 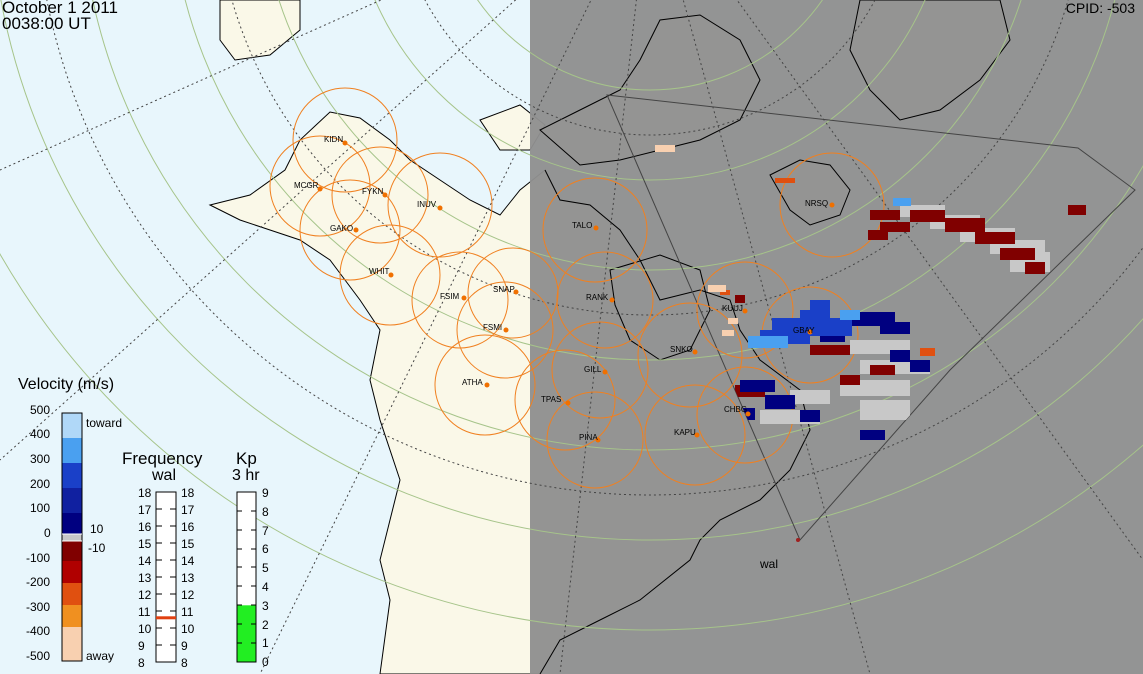 I want to click on station-chbg: CHBG, so click(x=737, y=411).